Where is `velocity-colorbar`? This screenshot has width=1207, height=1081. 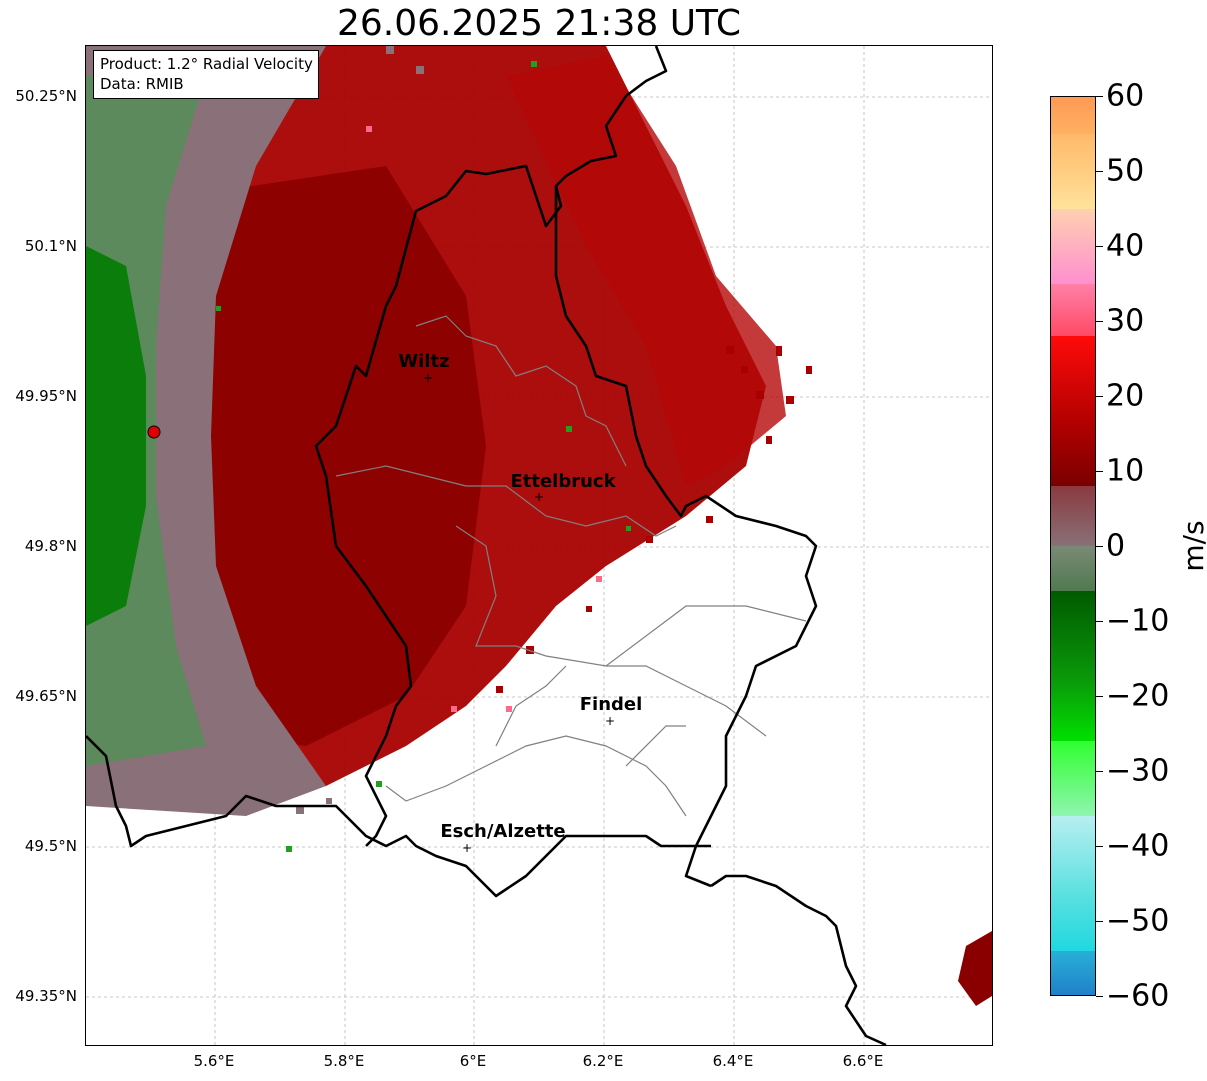
velocity-colorbar is located at coordinates (1073, 546).